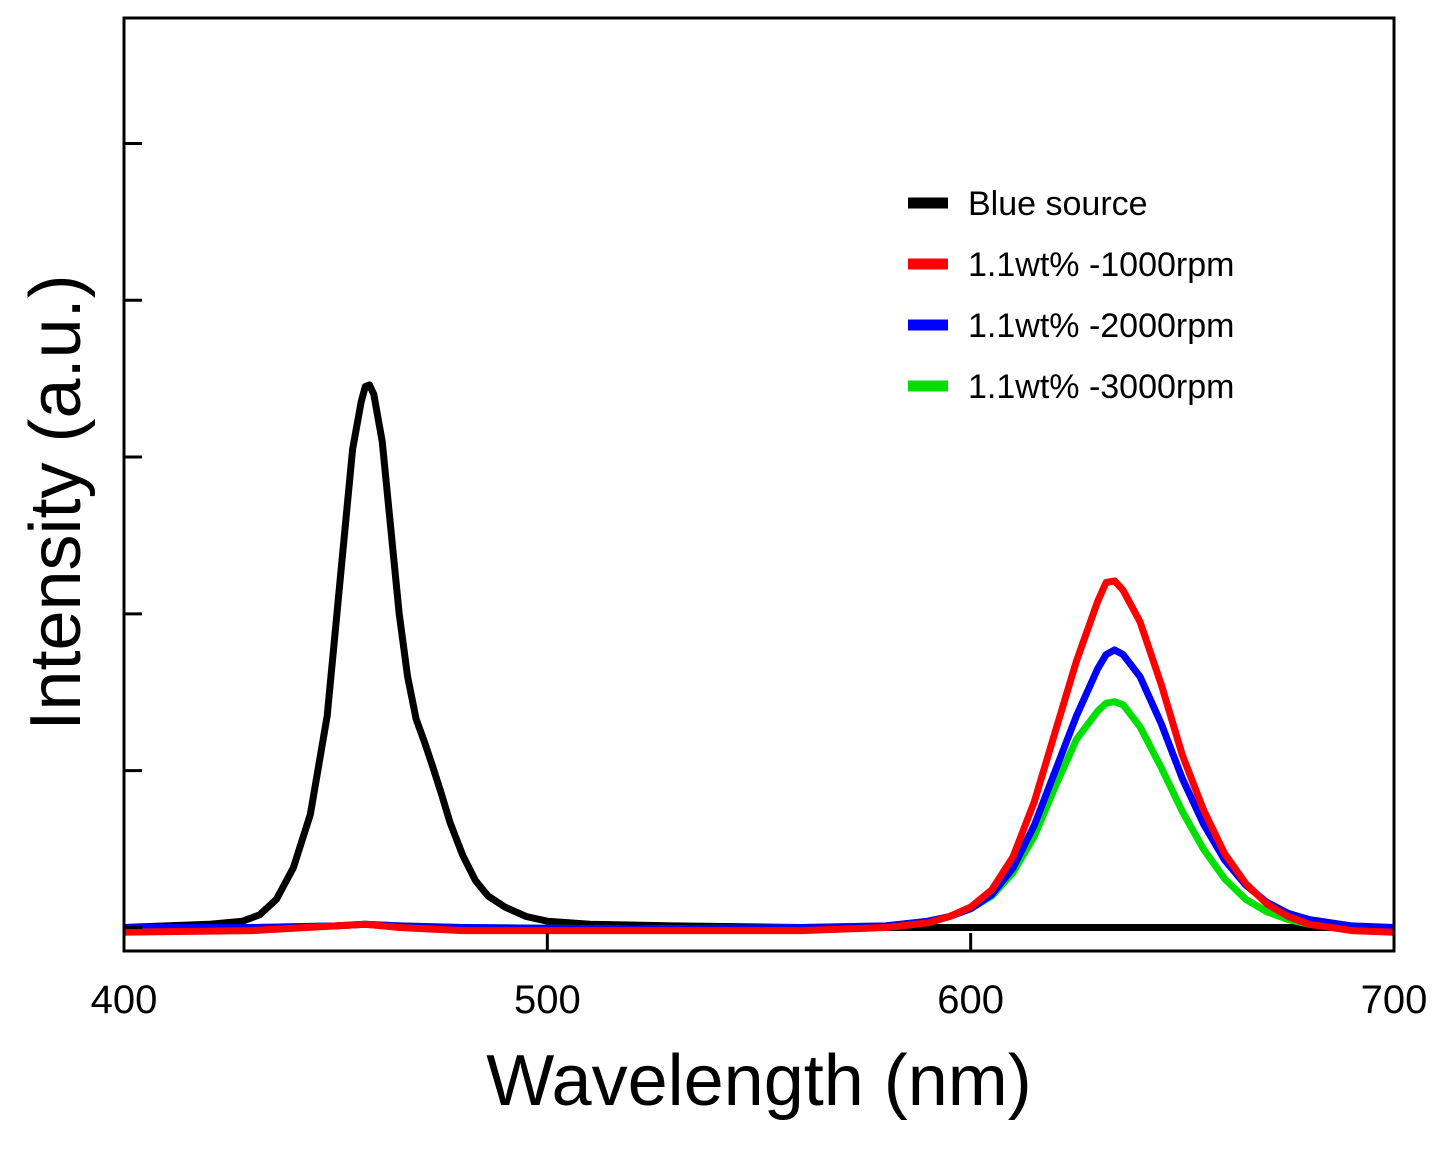 The width and height of the screenshot is (1448, 1153). Describe the element at coordinates (1101, 326) in the screenshot. I see `legend-label: 1.1wt% -2000rpm` at that location.